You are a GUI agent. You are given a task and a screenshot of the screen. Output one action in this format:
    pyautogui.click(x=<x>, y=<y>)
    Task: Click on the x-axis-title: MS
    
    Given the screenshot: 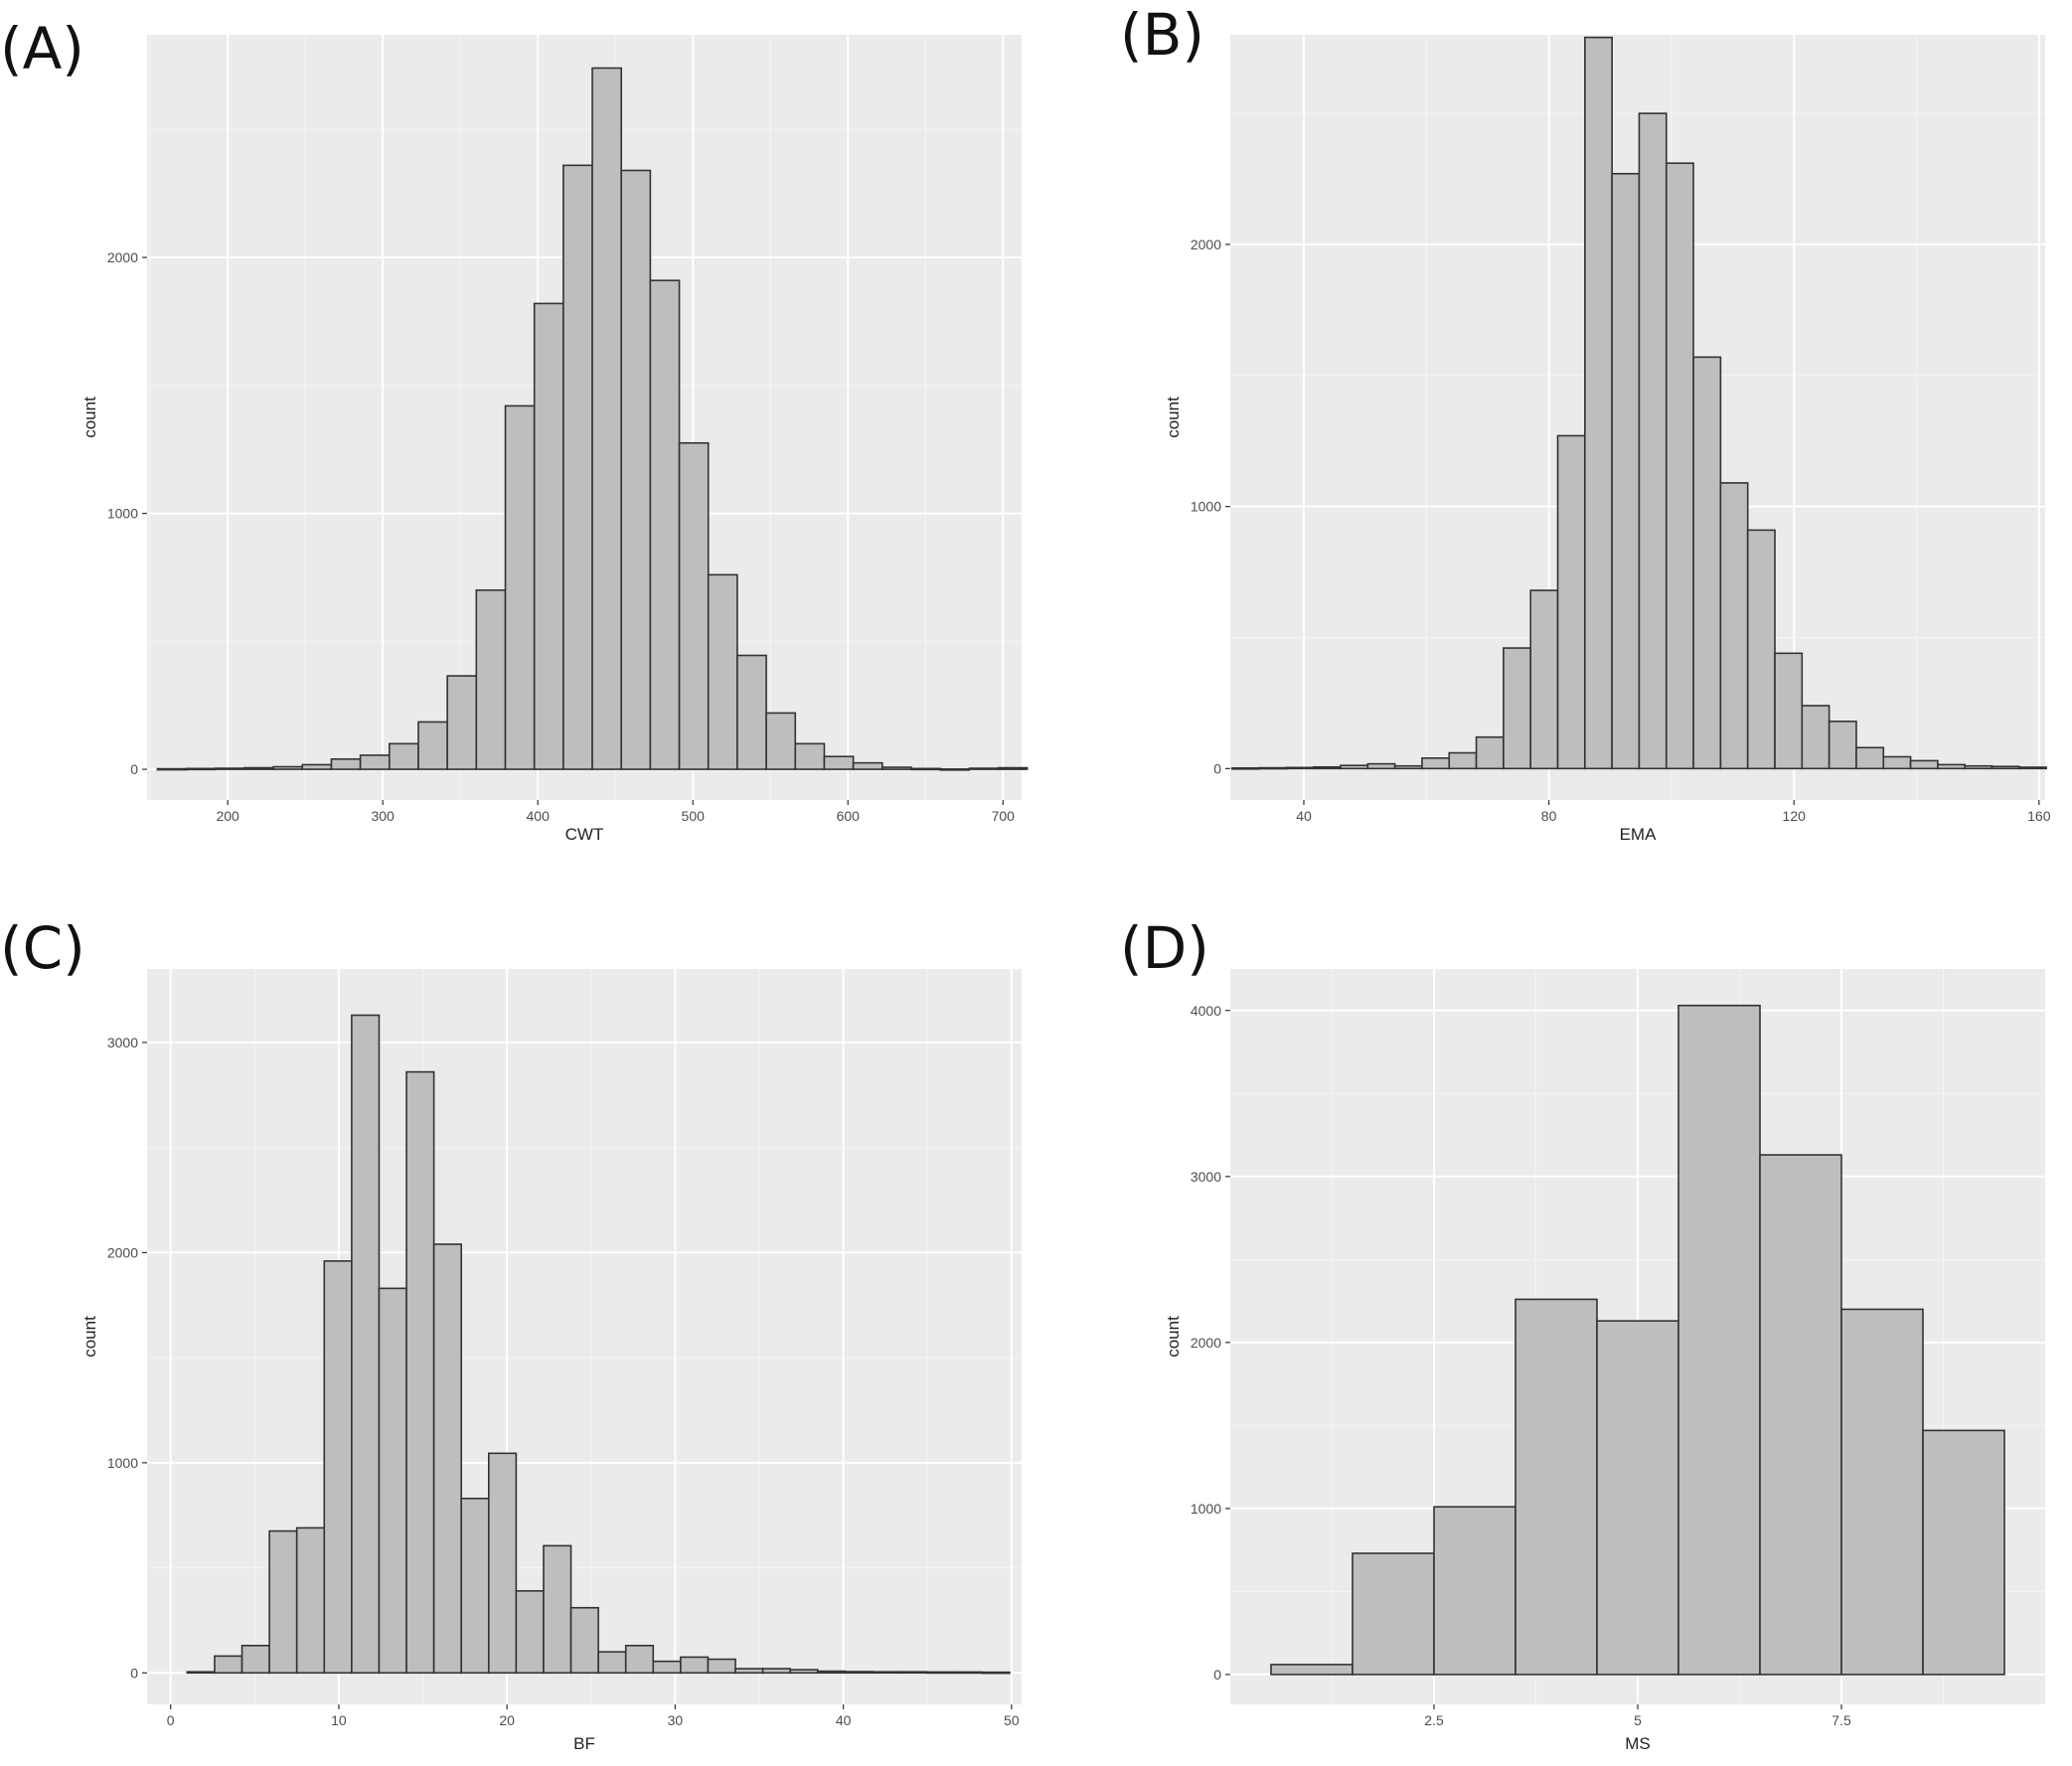 What is the action you would take?
    pyautogui.click(x=1638, y=1744)
    